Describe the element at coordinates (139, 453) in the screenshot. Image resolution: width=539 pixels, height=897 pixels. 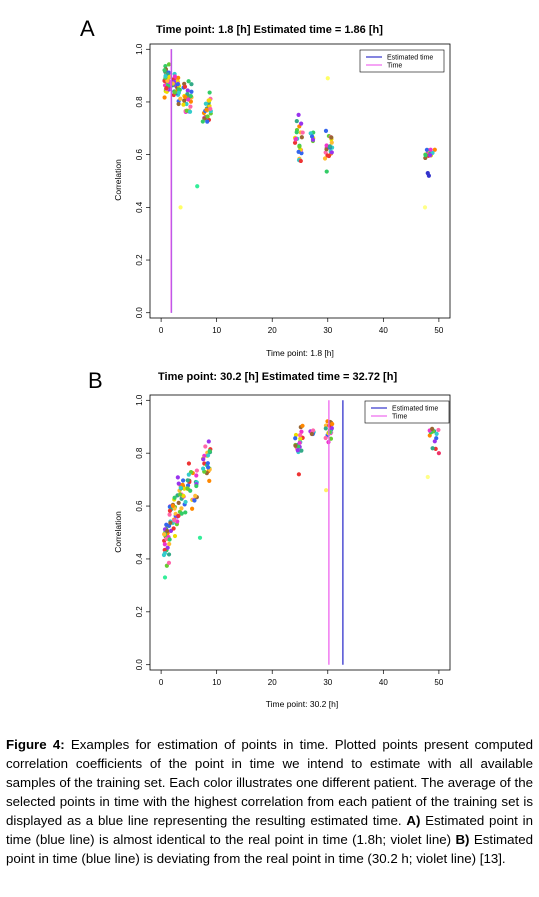
I see `y-tick-label-b: 0.8` at that location.